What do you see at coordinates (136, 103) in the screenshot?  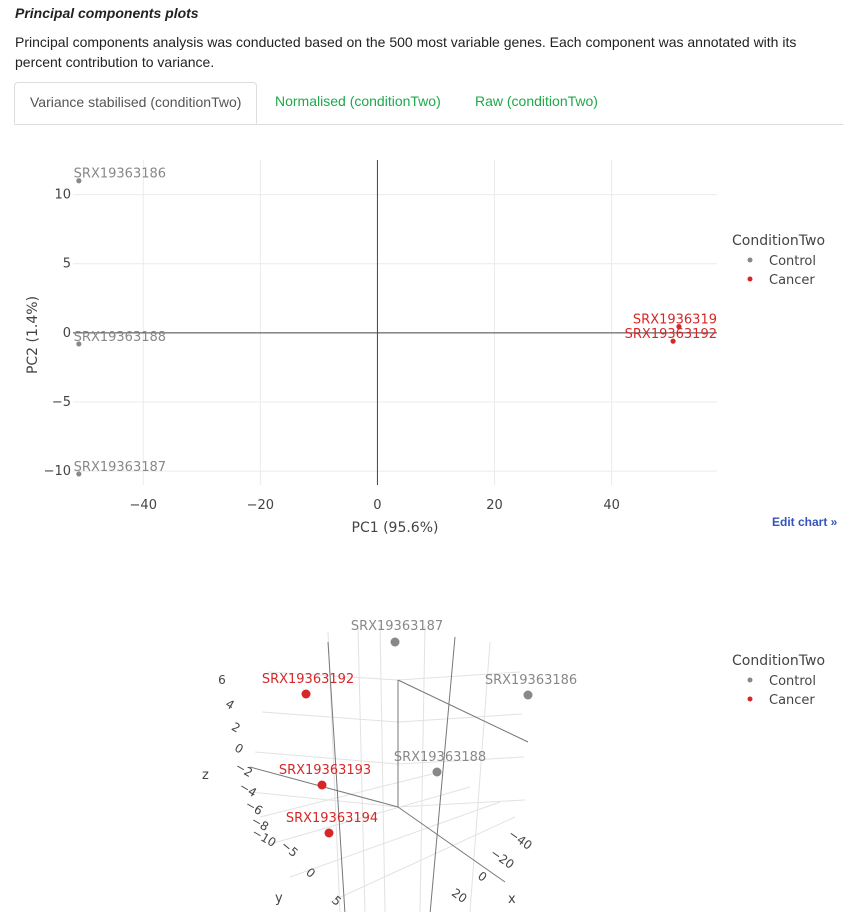 I see `tab-variance-stabilised: Variance stabilised (conditionTwo)` at bounding box center [136, 103].